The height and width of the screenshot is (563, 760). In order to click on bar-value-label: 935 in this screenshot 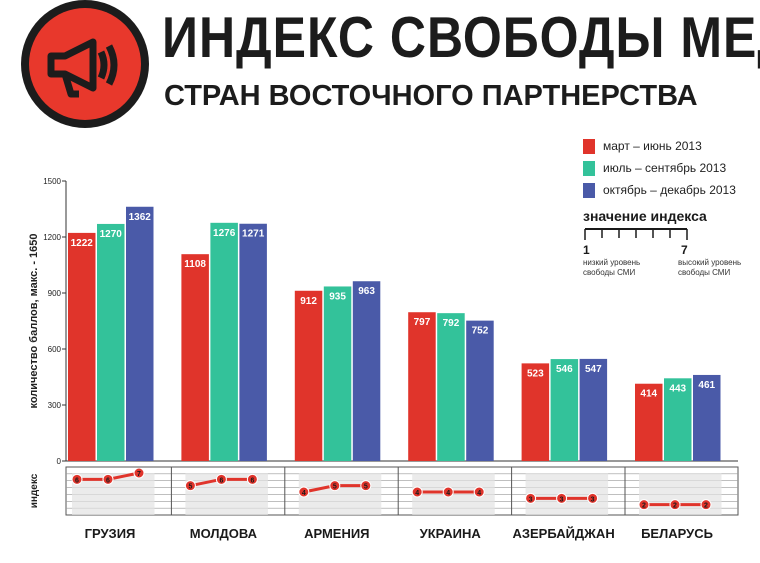, I will do `click(337, 296)`.